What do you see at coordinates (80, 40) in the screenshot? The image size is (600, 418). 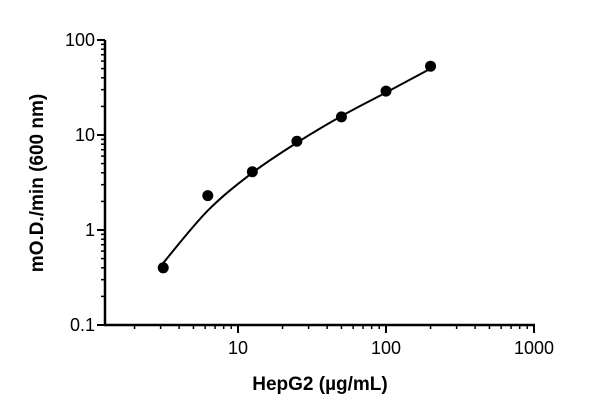 I see `y-tick-label: 100` at bounding box center [80, 40].